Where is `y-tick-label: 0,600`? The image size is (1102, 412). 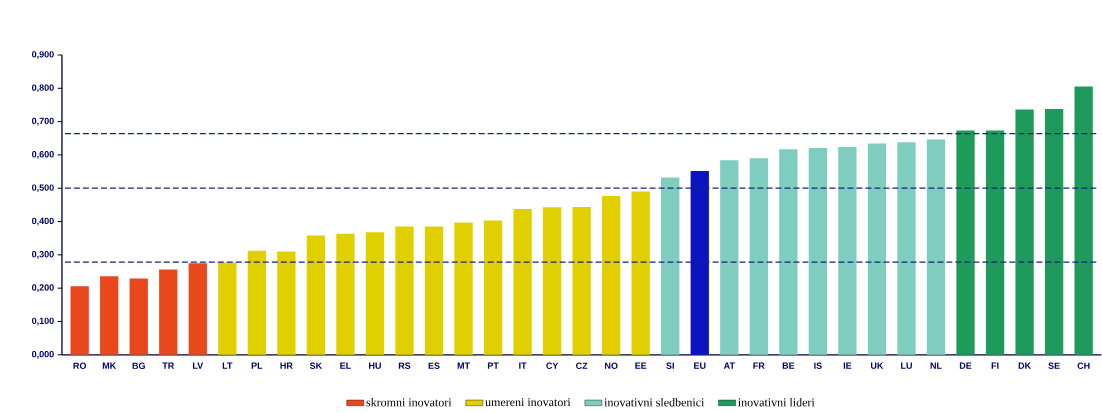
y-tick-label: 0,600 is located at coordinates (43, 155).